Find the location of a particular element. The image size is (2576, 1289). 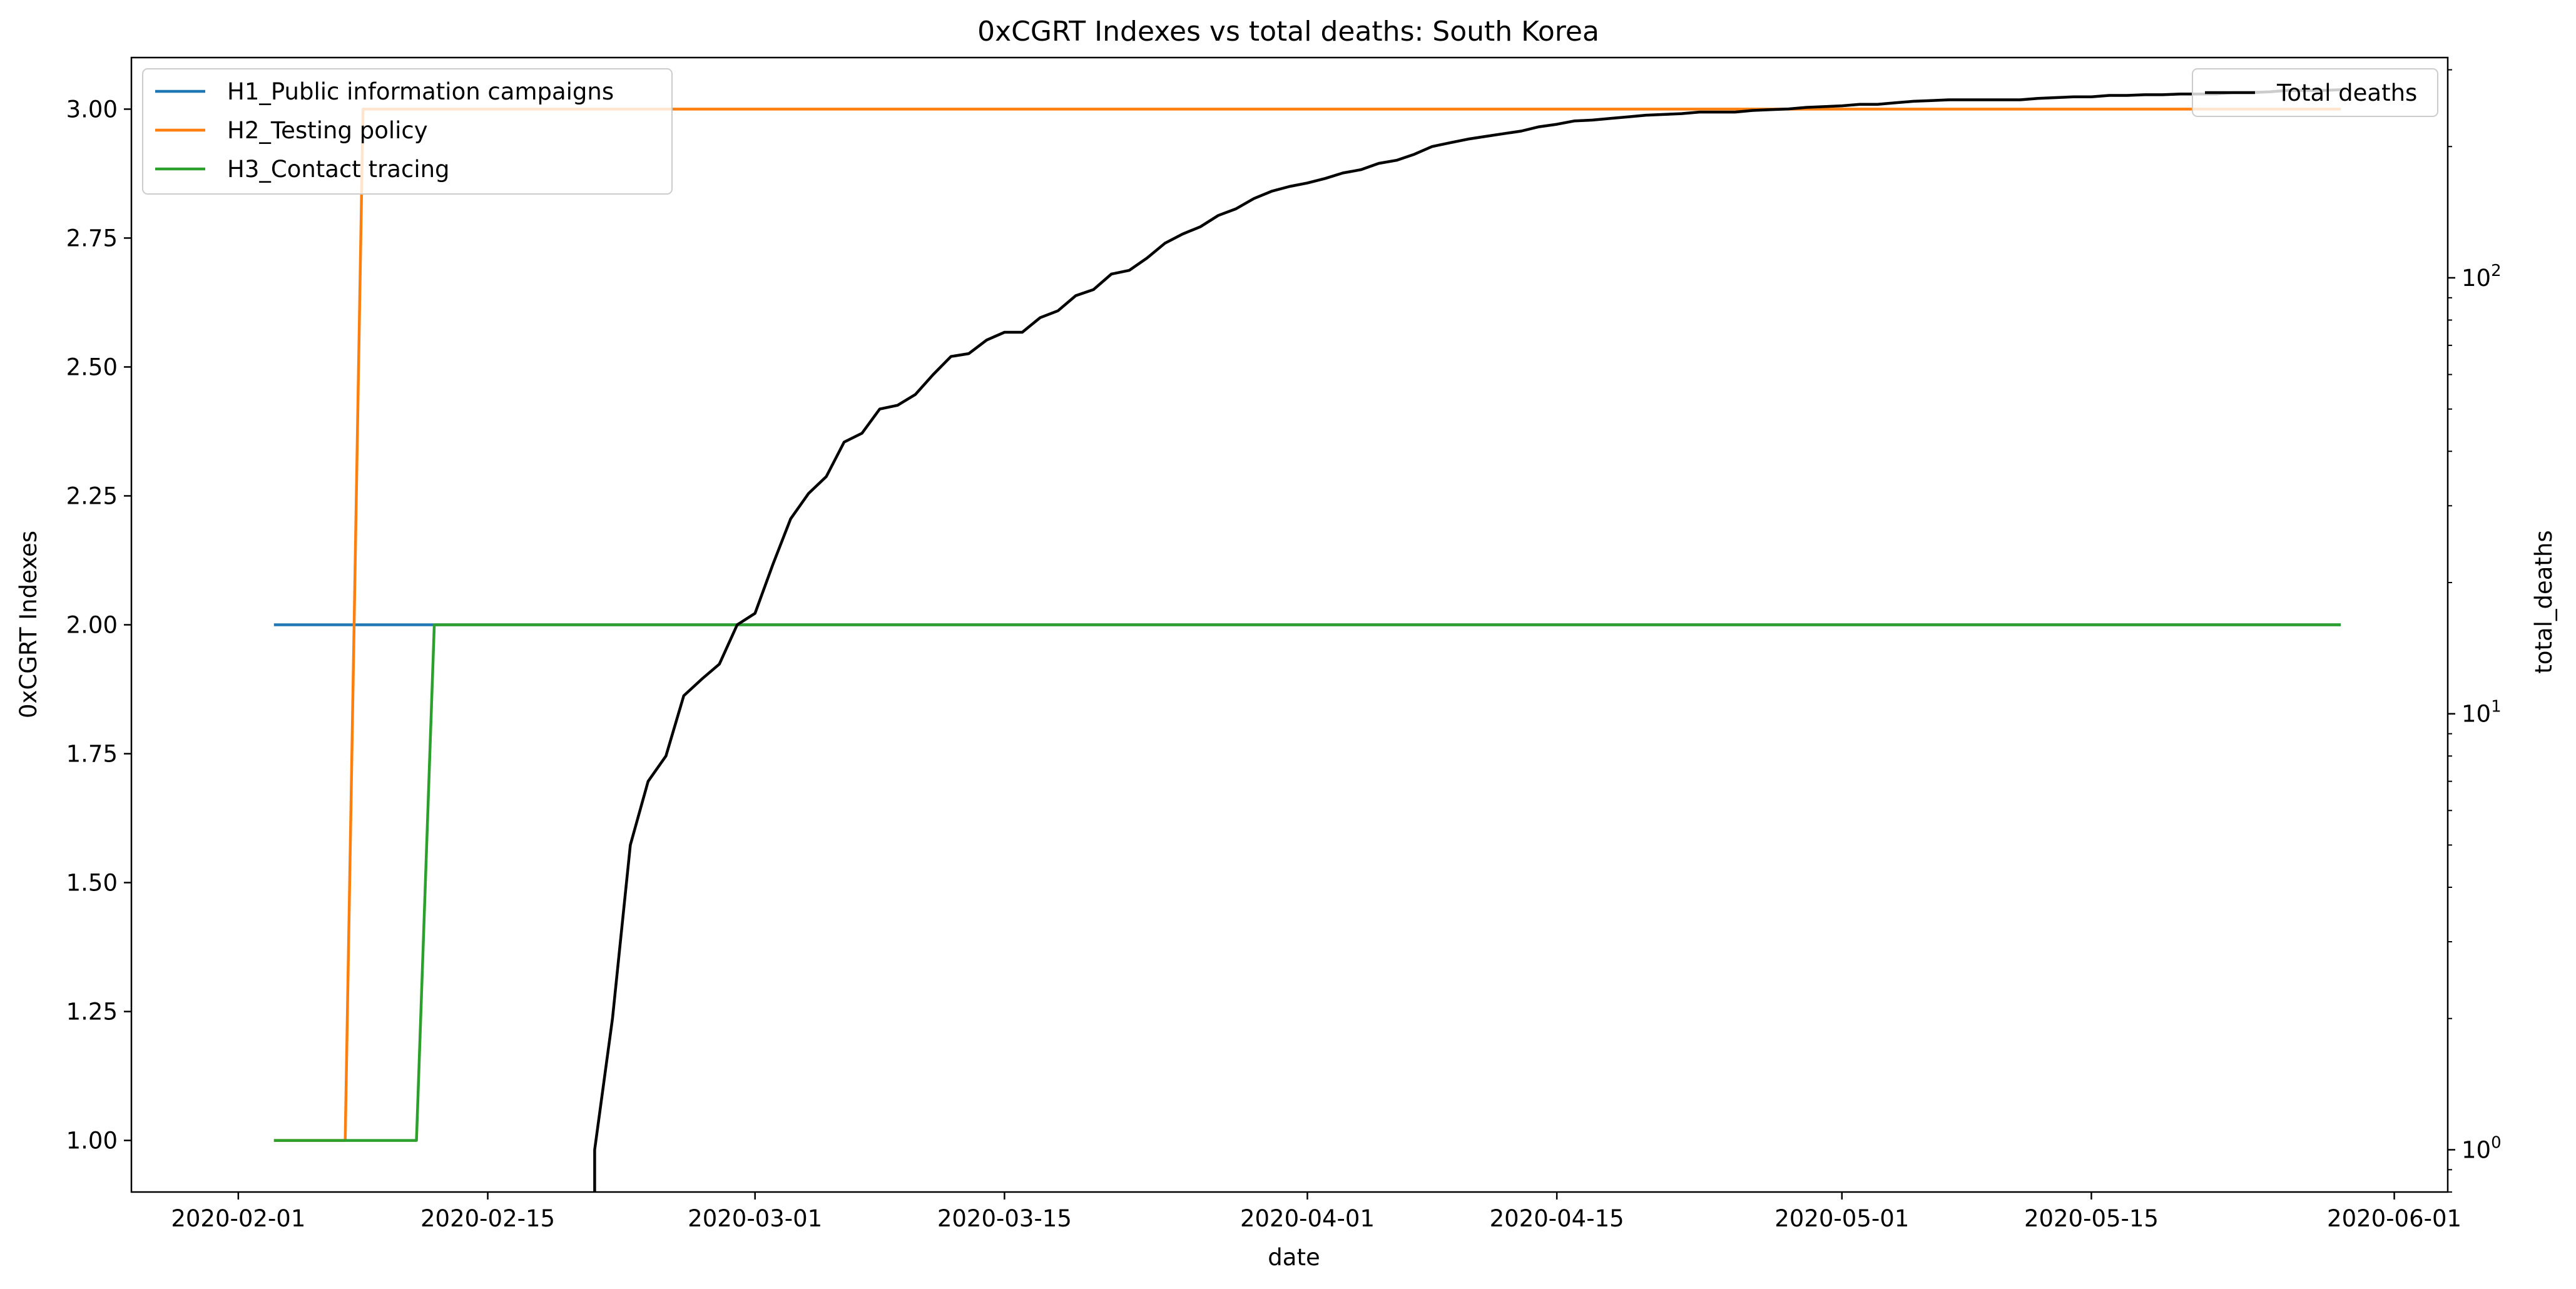

x-tick-label: 2020-06-01 is located at coordinates (2394, 1218).